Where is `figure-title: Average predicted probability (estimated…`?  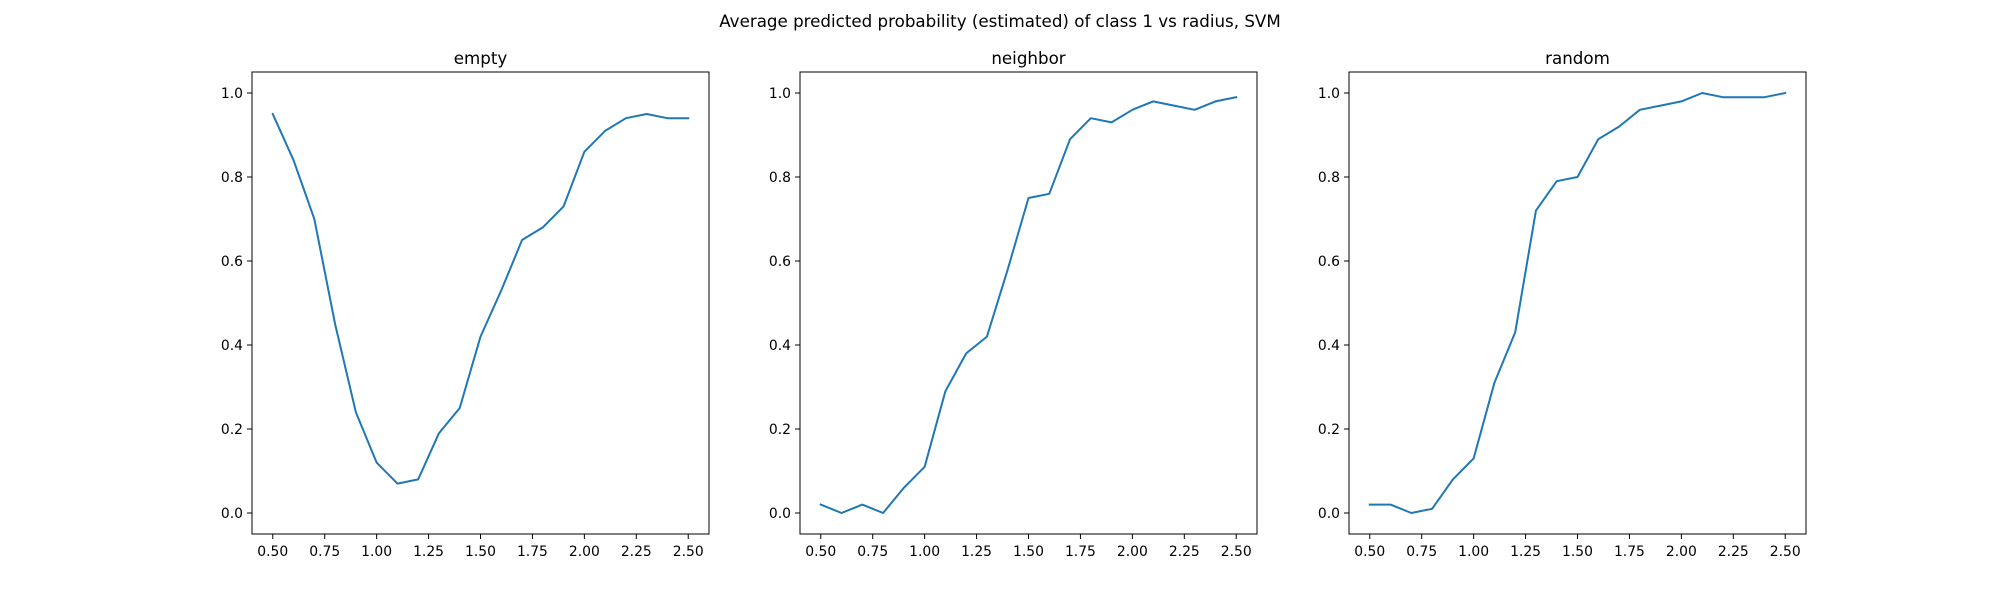 figure-title: Average predicted probability (estimated… is located at coordinates (1000, 21).